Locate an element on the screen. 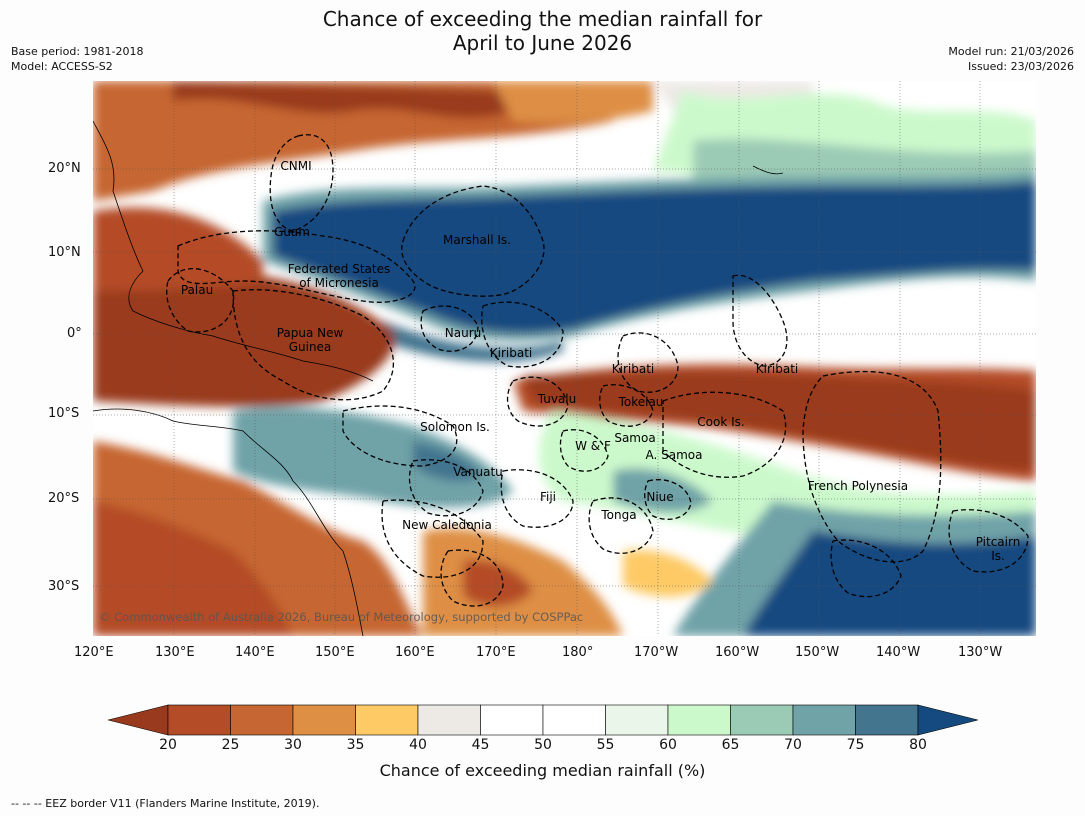 Image resolution: width=1085 pixels, height=816 pixels. vanuatu-wet-patch is located at coordinates (448, 461).